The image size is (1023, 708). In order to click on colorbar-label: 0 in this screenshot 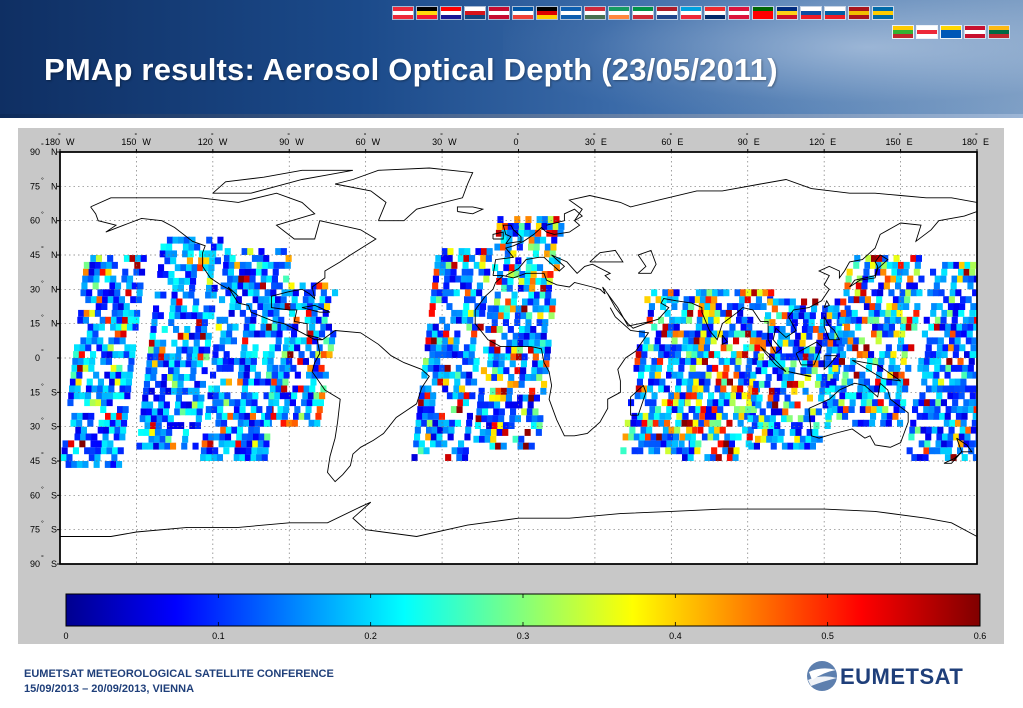, I will do `click(65, 636)`.